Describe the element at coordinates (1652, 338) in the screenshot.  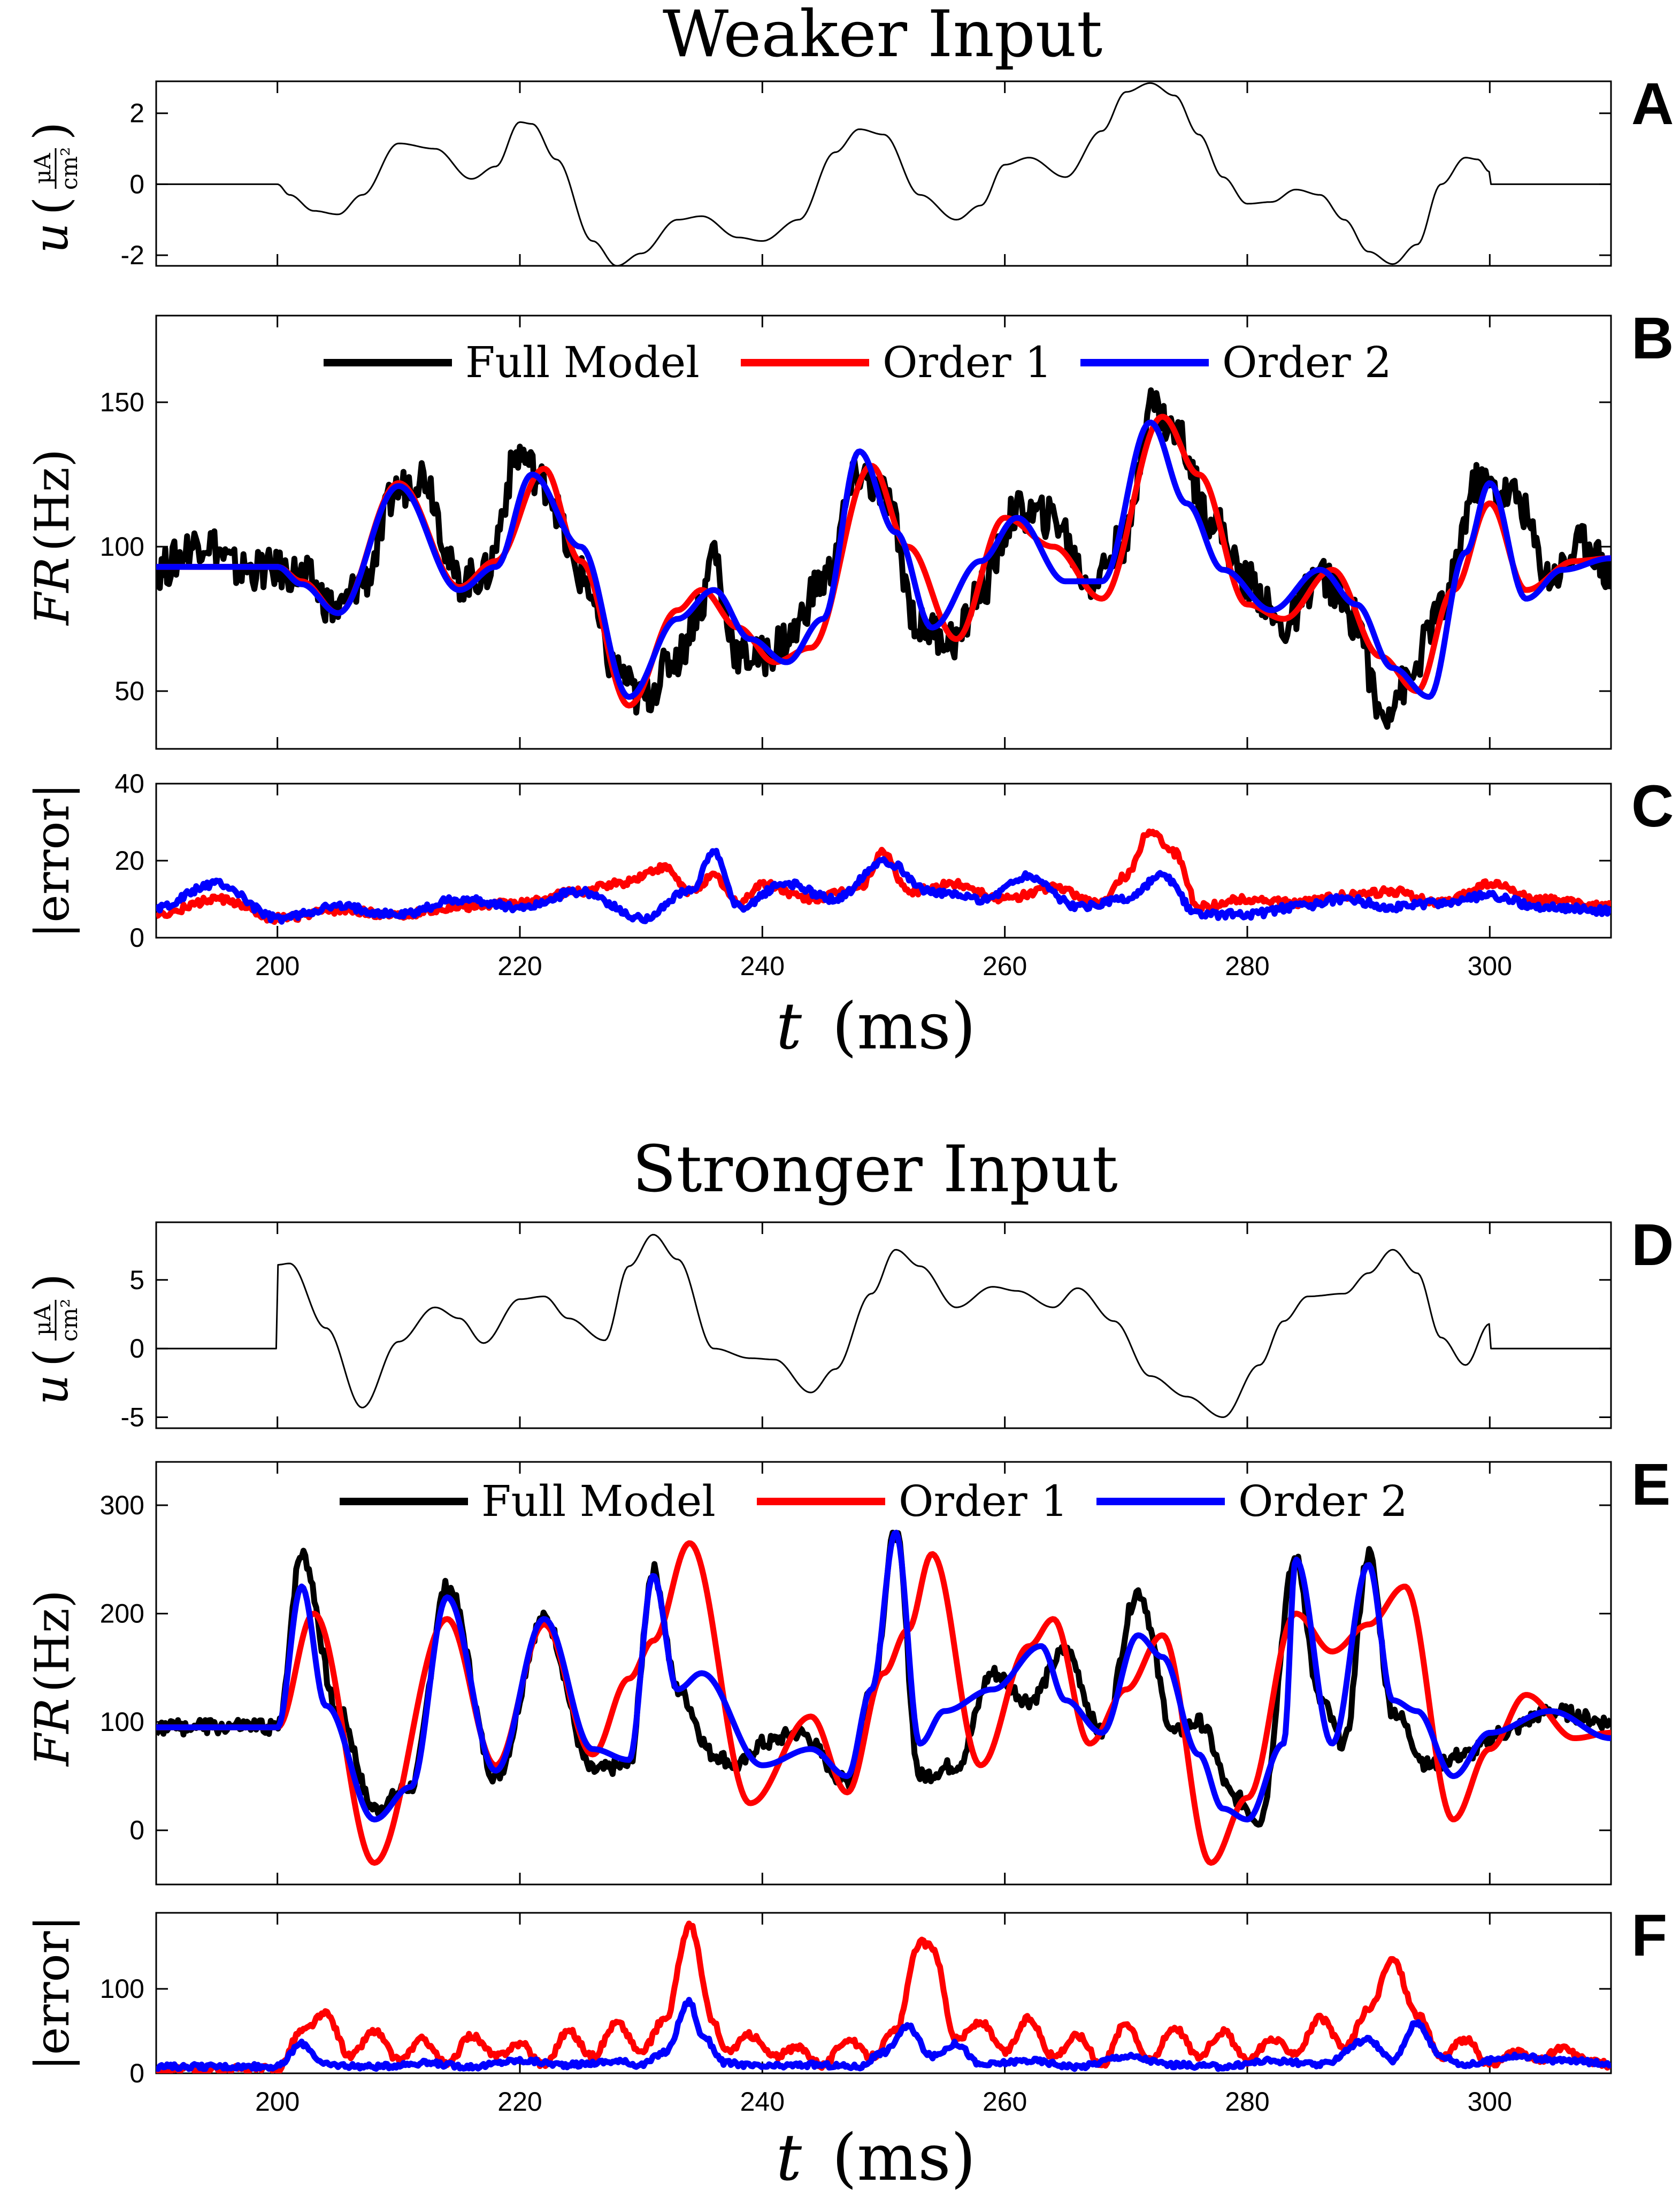
I see `panel-letter-b: B` at that location.